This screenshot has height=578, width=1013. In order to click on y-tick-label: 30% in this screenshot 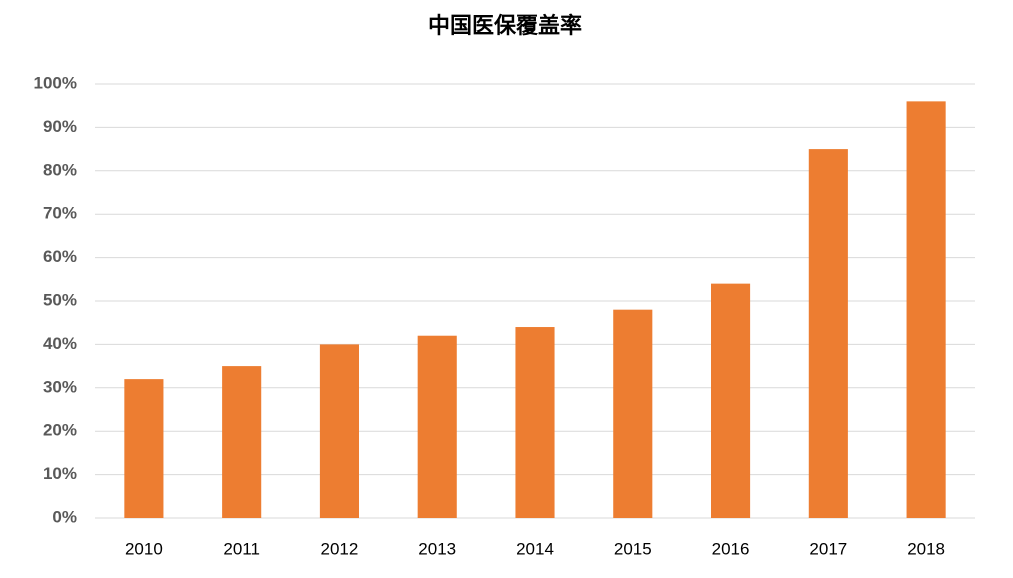, I will do `click(60, 386)`.